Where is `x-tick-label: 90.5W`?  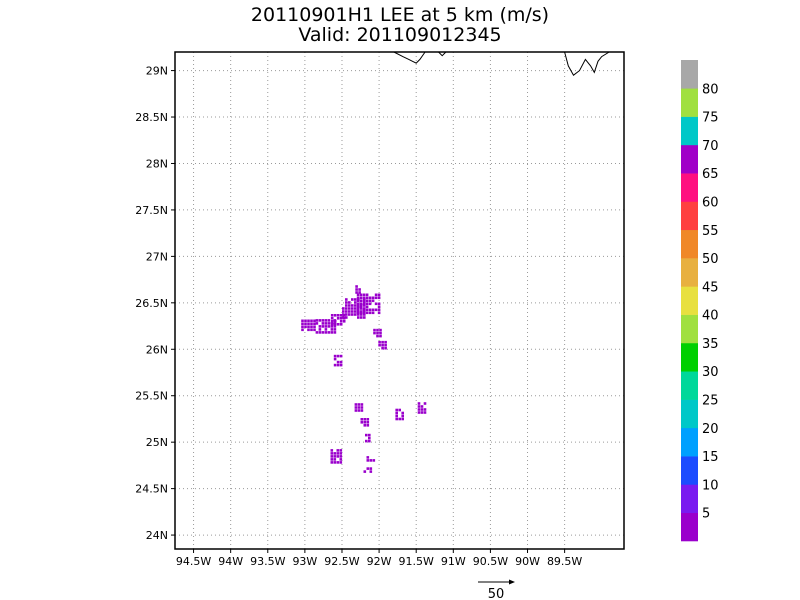 x-tick-label: 90.5W is located at coordinates (490, 561).